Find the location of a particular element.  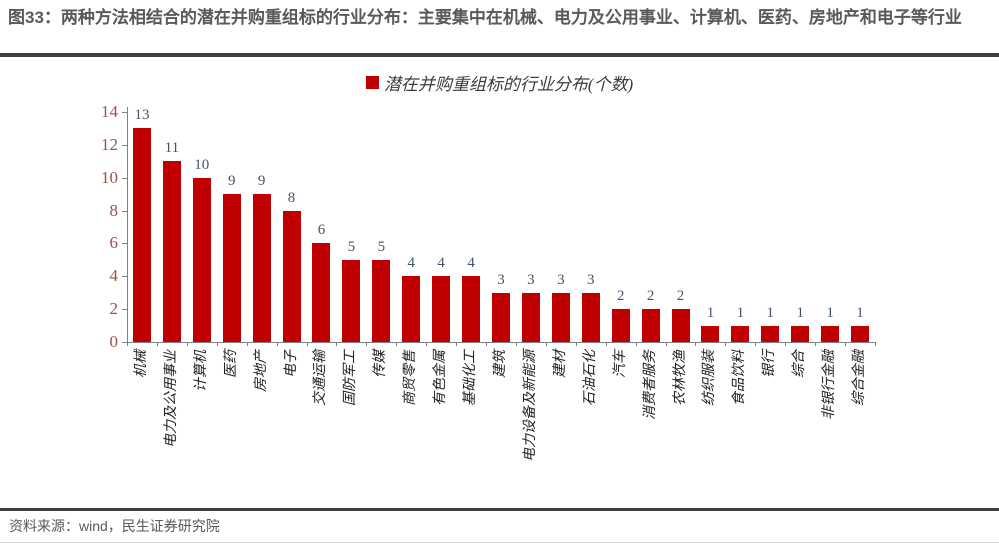

category-label: 电力设备及新能源 is located at coordinates (530, 406).